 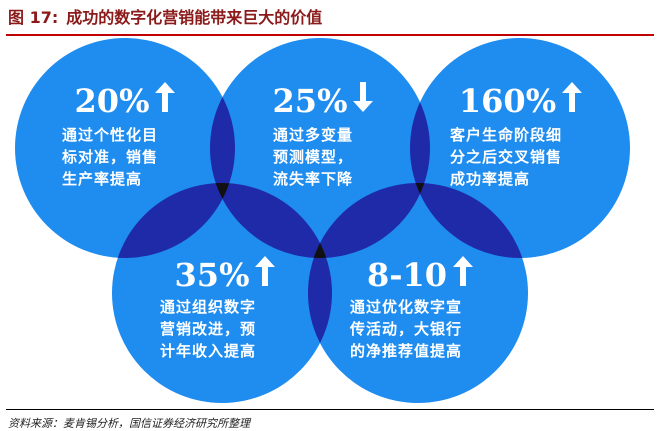 I want to click on desc-line: 通过组织数字, so click(x=208, y=307).